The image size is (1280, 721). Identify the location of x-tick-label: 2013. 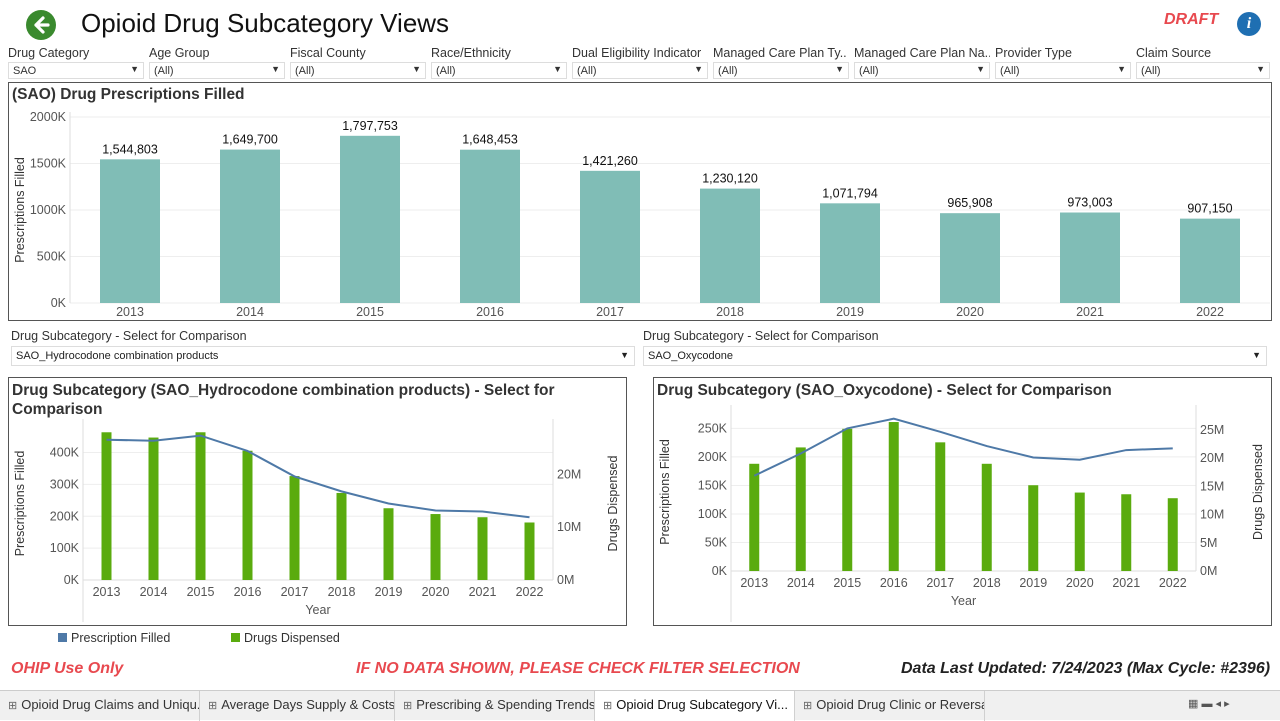
(754, 583).